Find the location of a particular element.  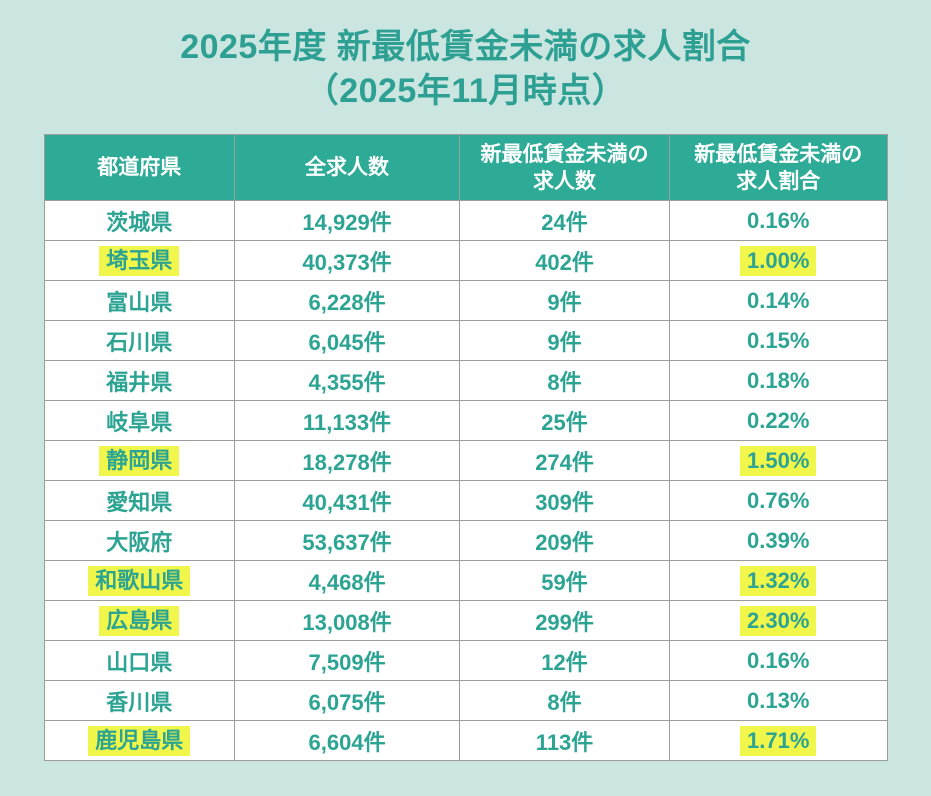

below-wage-ratio-cell: 0.76% is located at coordinates (778, 501).